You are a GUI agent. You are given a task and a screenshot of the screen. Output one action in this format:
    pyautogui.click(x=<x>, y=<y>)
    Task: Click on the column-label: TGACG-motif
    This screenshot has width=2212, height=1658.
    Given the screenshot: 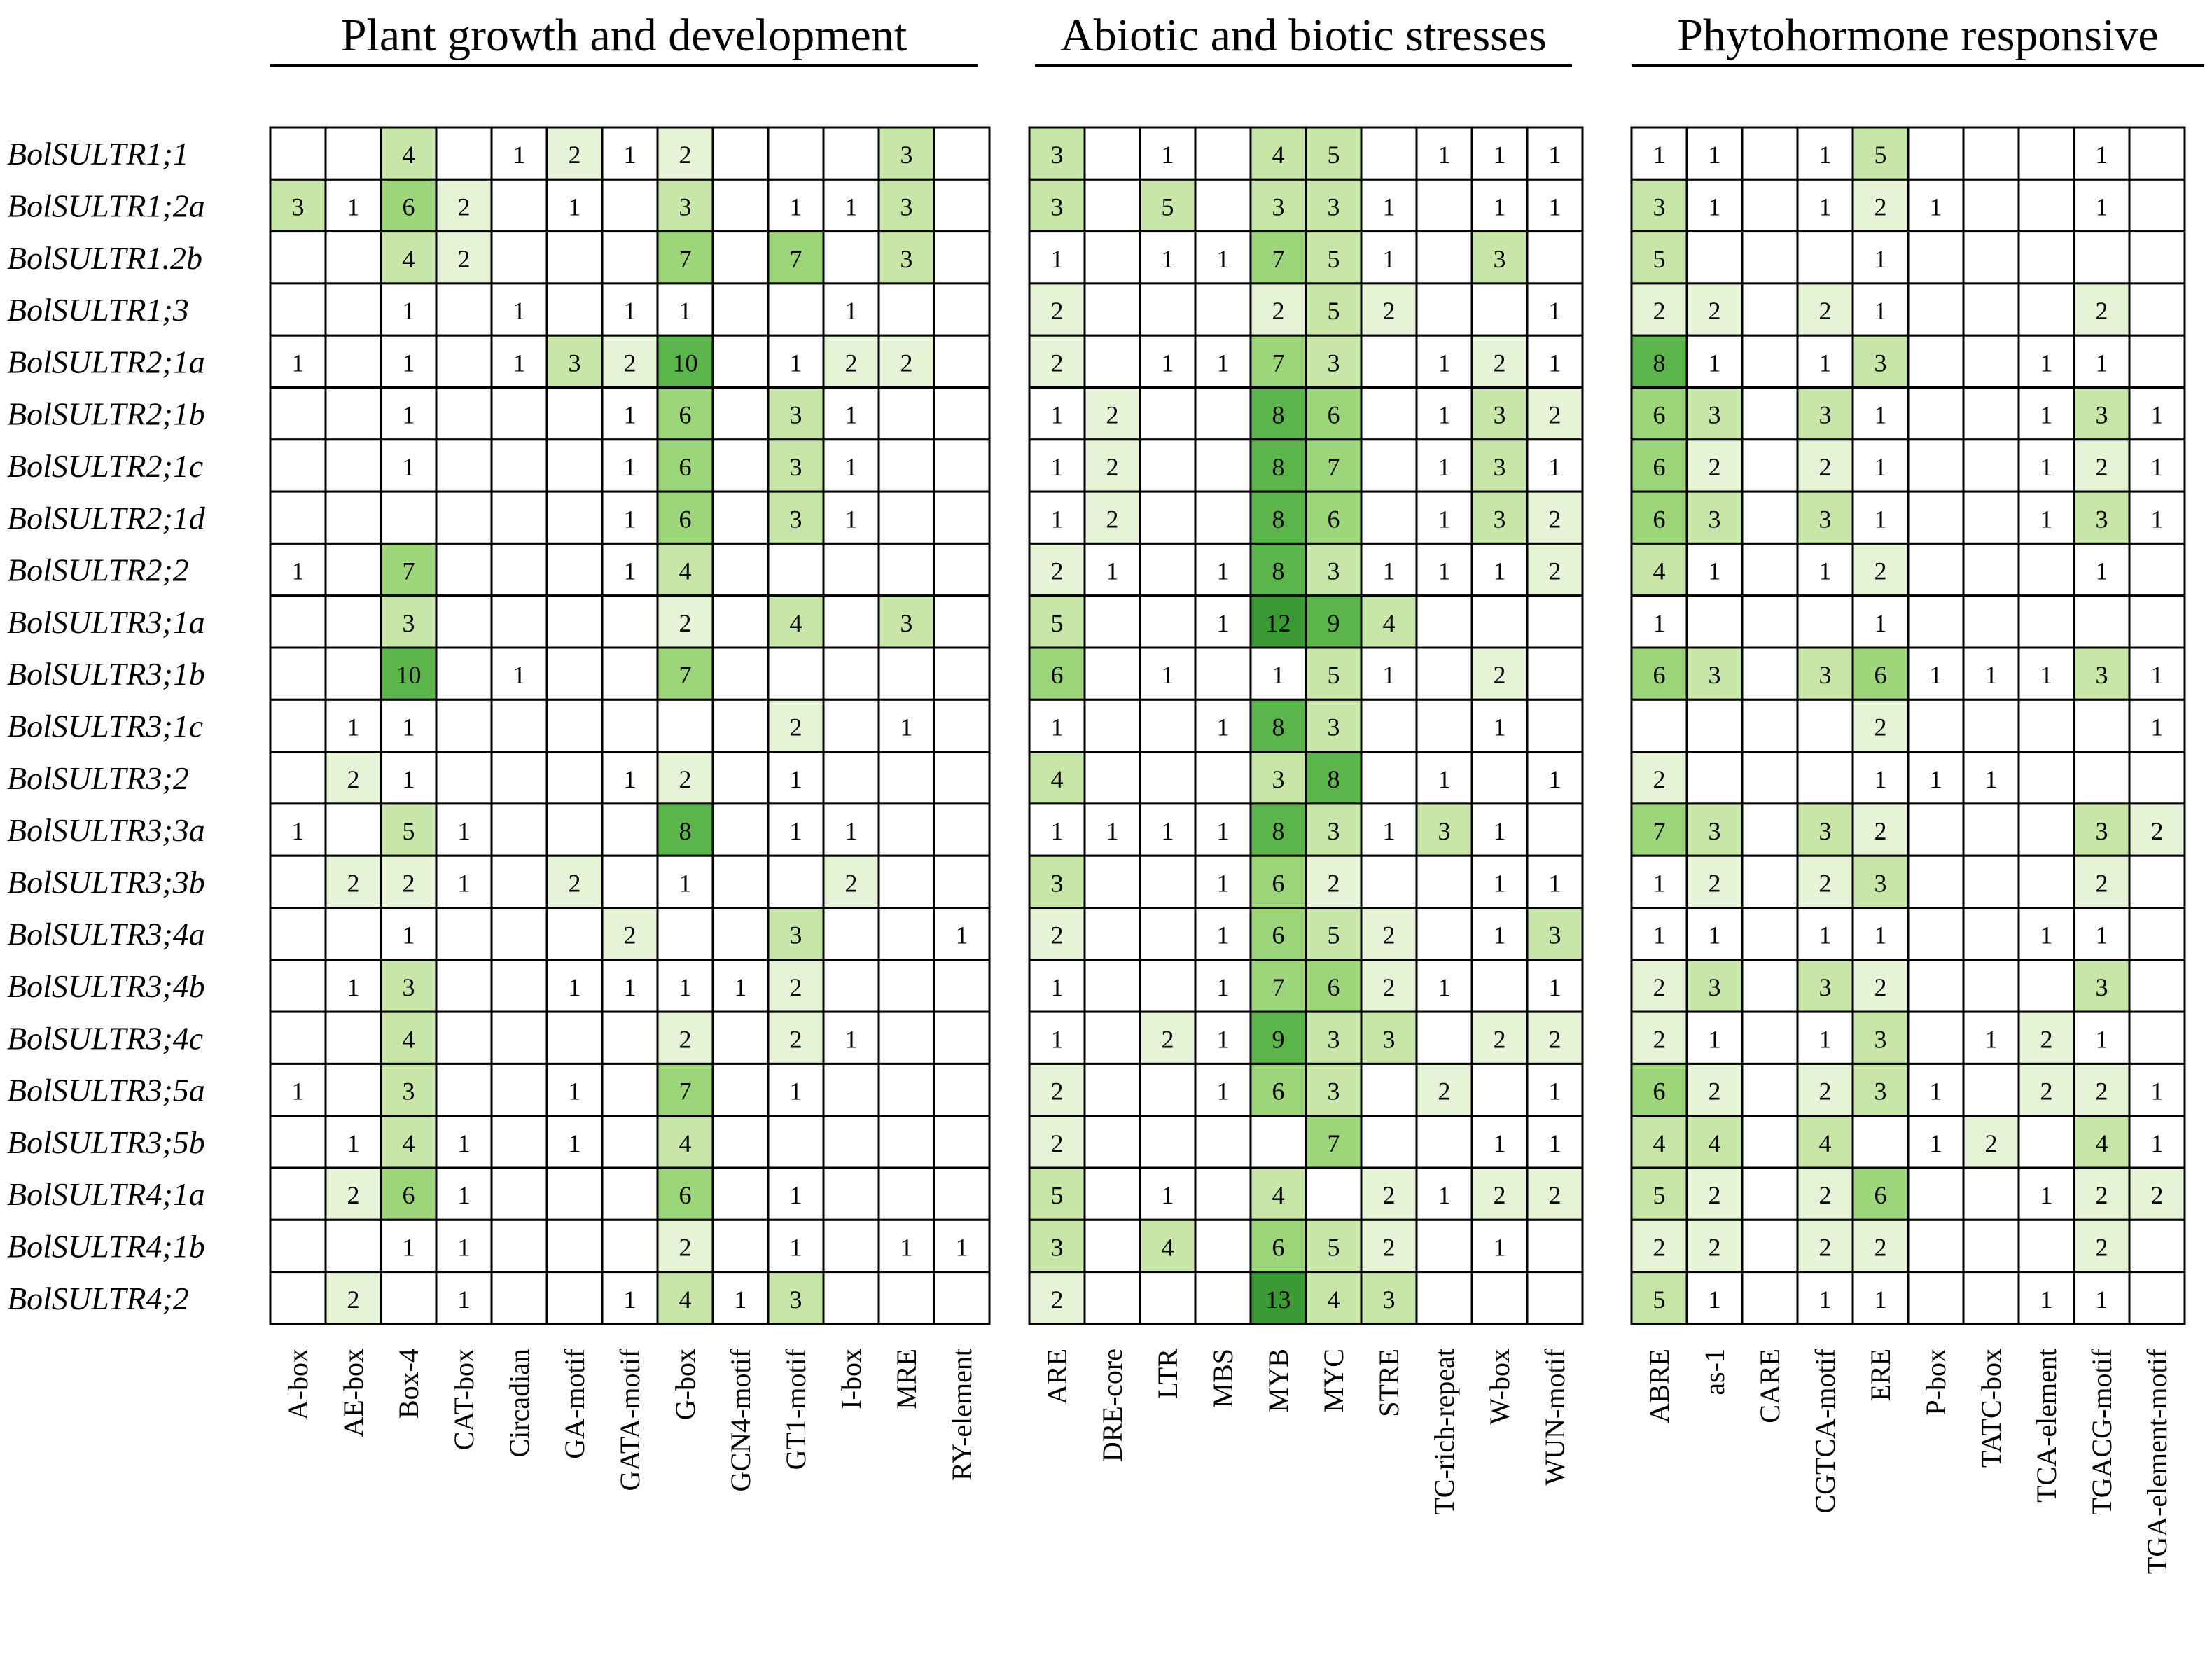 What is the action you would take?
    pyautogui.click(x=2101, y=1431)
    